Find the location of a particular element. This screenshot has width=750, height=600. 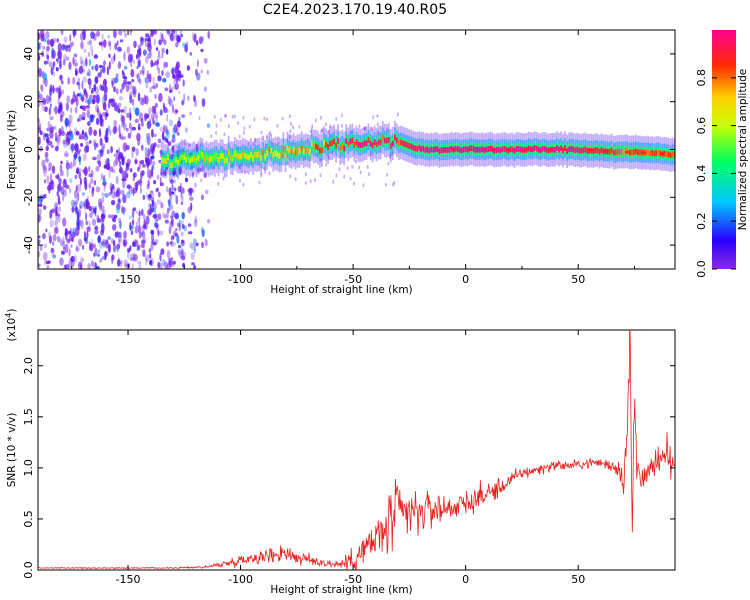

snr-y-scale-factor: (x104) is located at coordinates (11, 325).